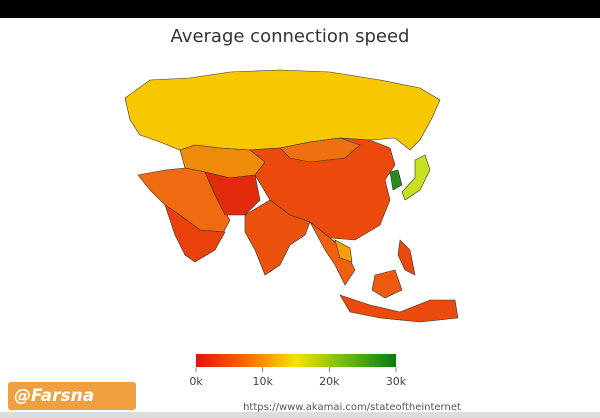  What do you see at coordinates (396, 180) in the screenshot?
I see `korea` at bounding box center [396, 180].